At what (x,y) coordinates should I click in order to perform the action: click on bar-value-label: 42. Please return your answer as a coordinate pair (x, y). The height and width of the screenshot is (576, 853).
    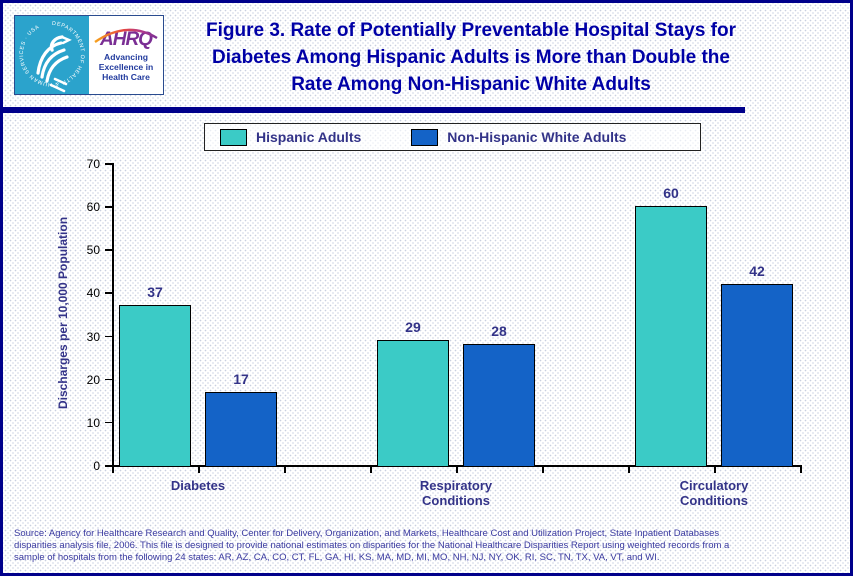
    Looking at the image, I should click on (757, 270).